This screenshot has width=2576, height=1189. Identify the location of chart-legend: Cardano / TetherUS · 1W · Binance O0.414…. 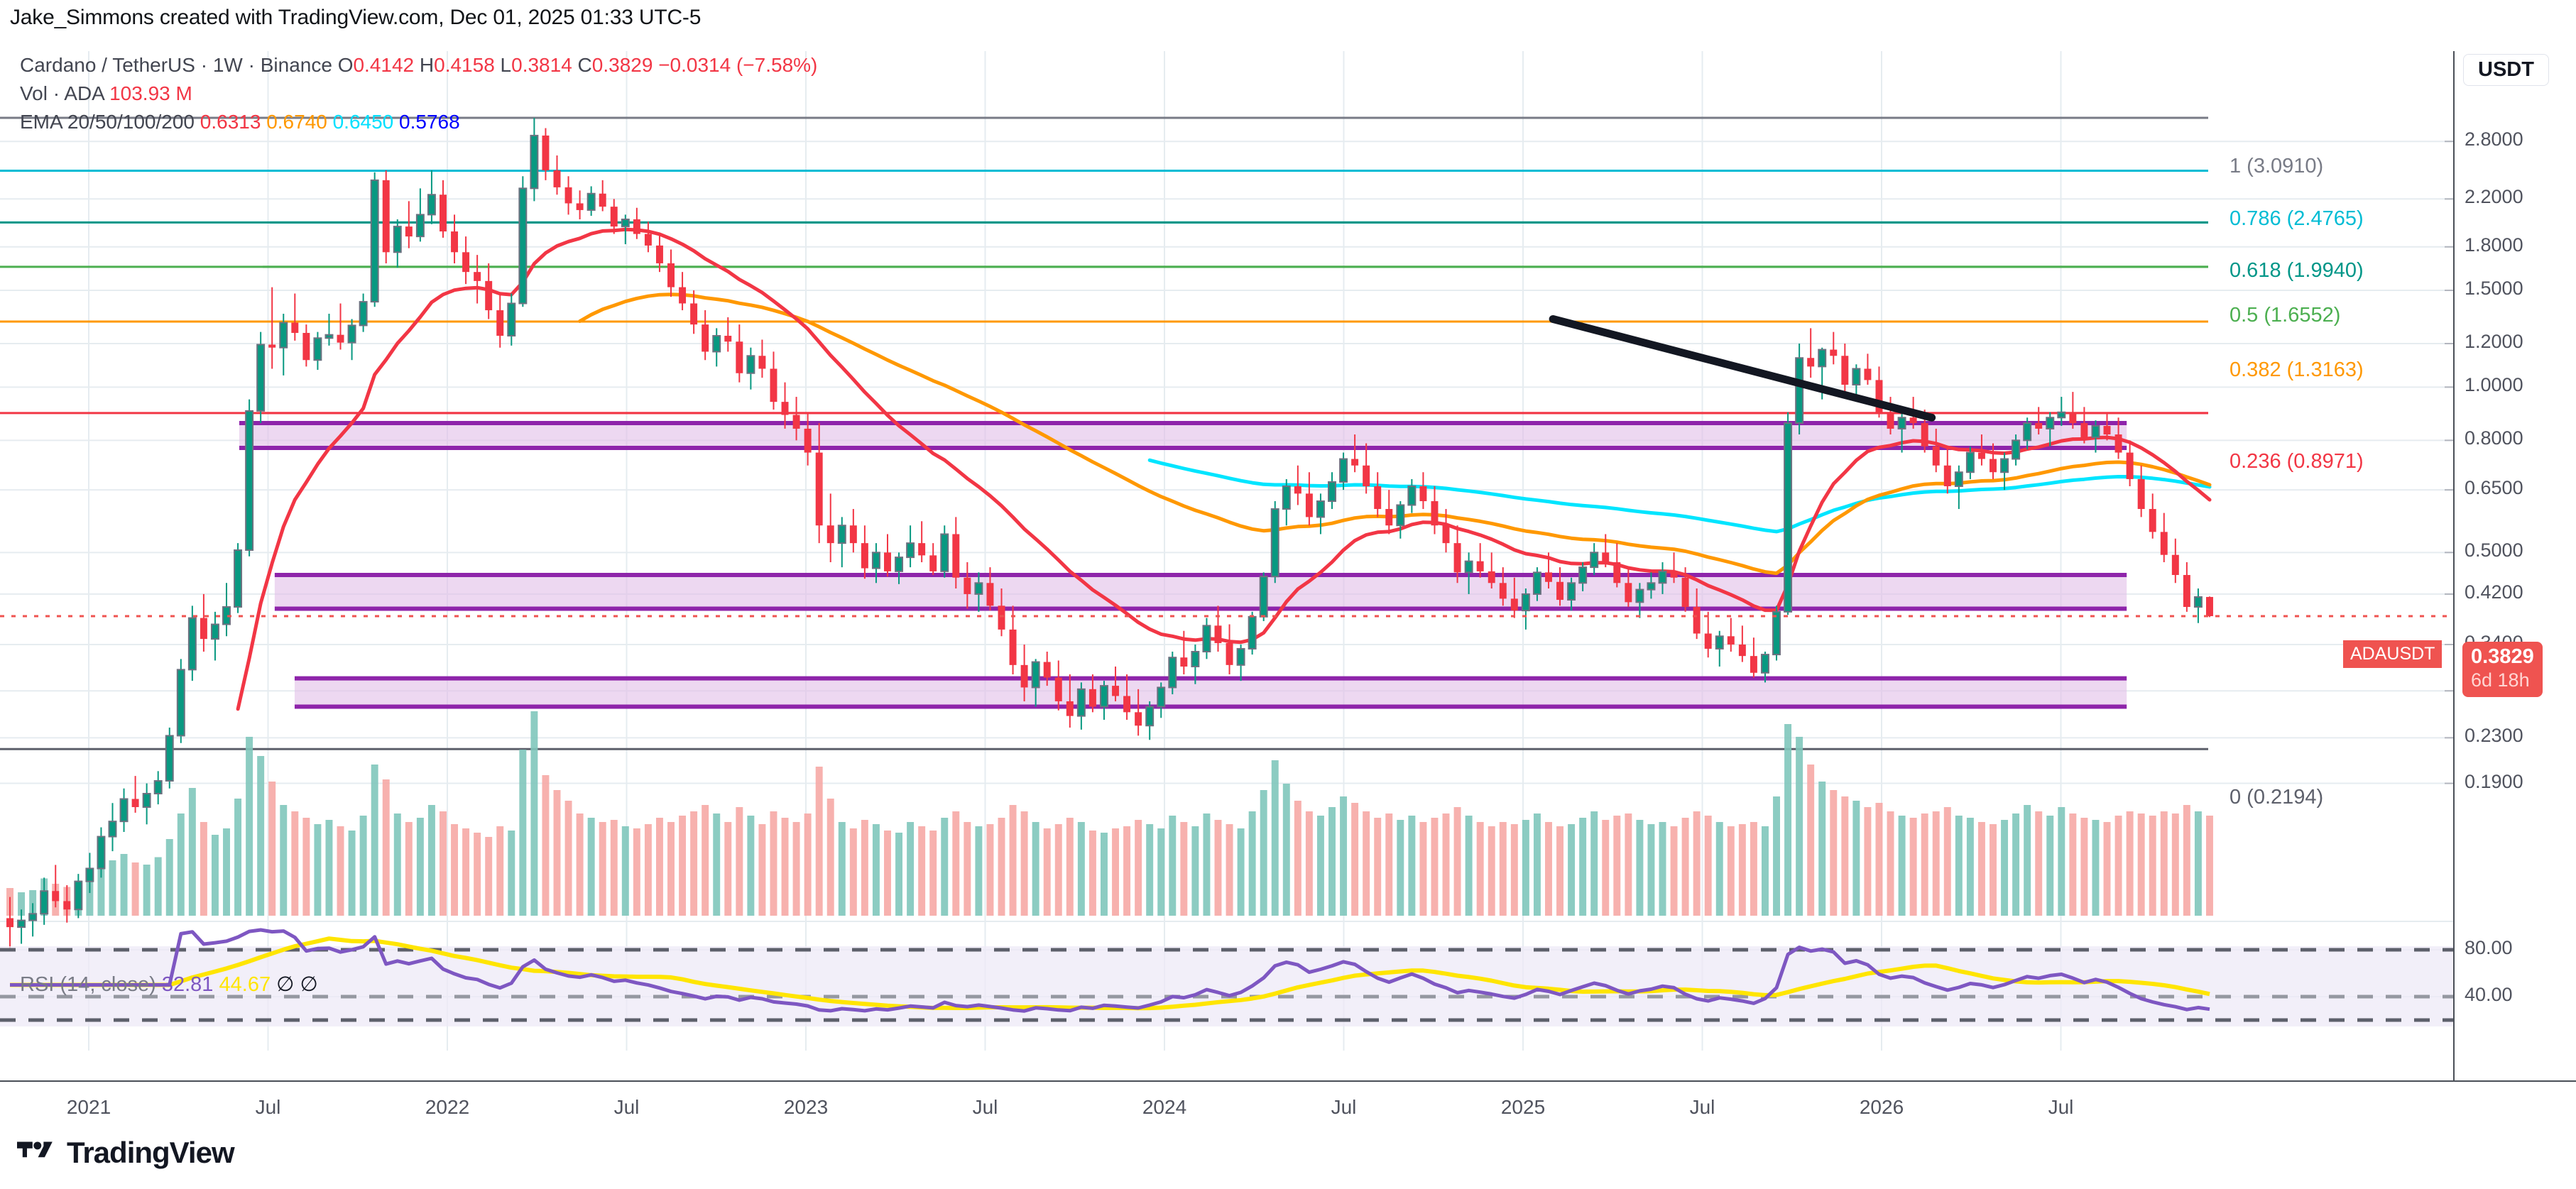
(418, 93).